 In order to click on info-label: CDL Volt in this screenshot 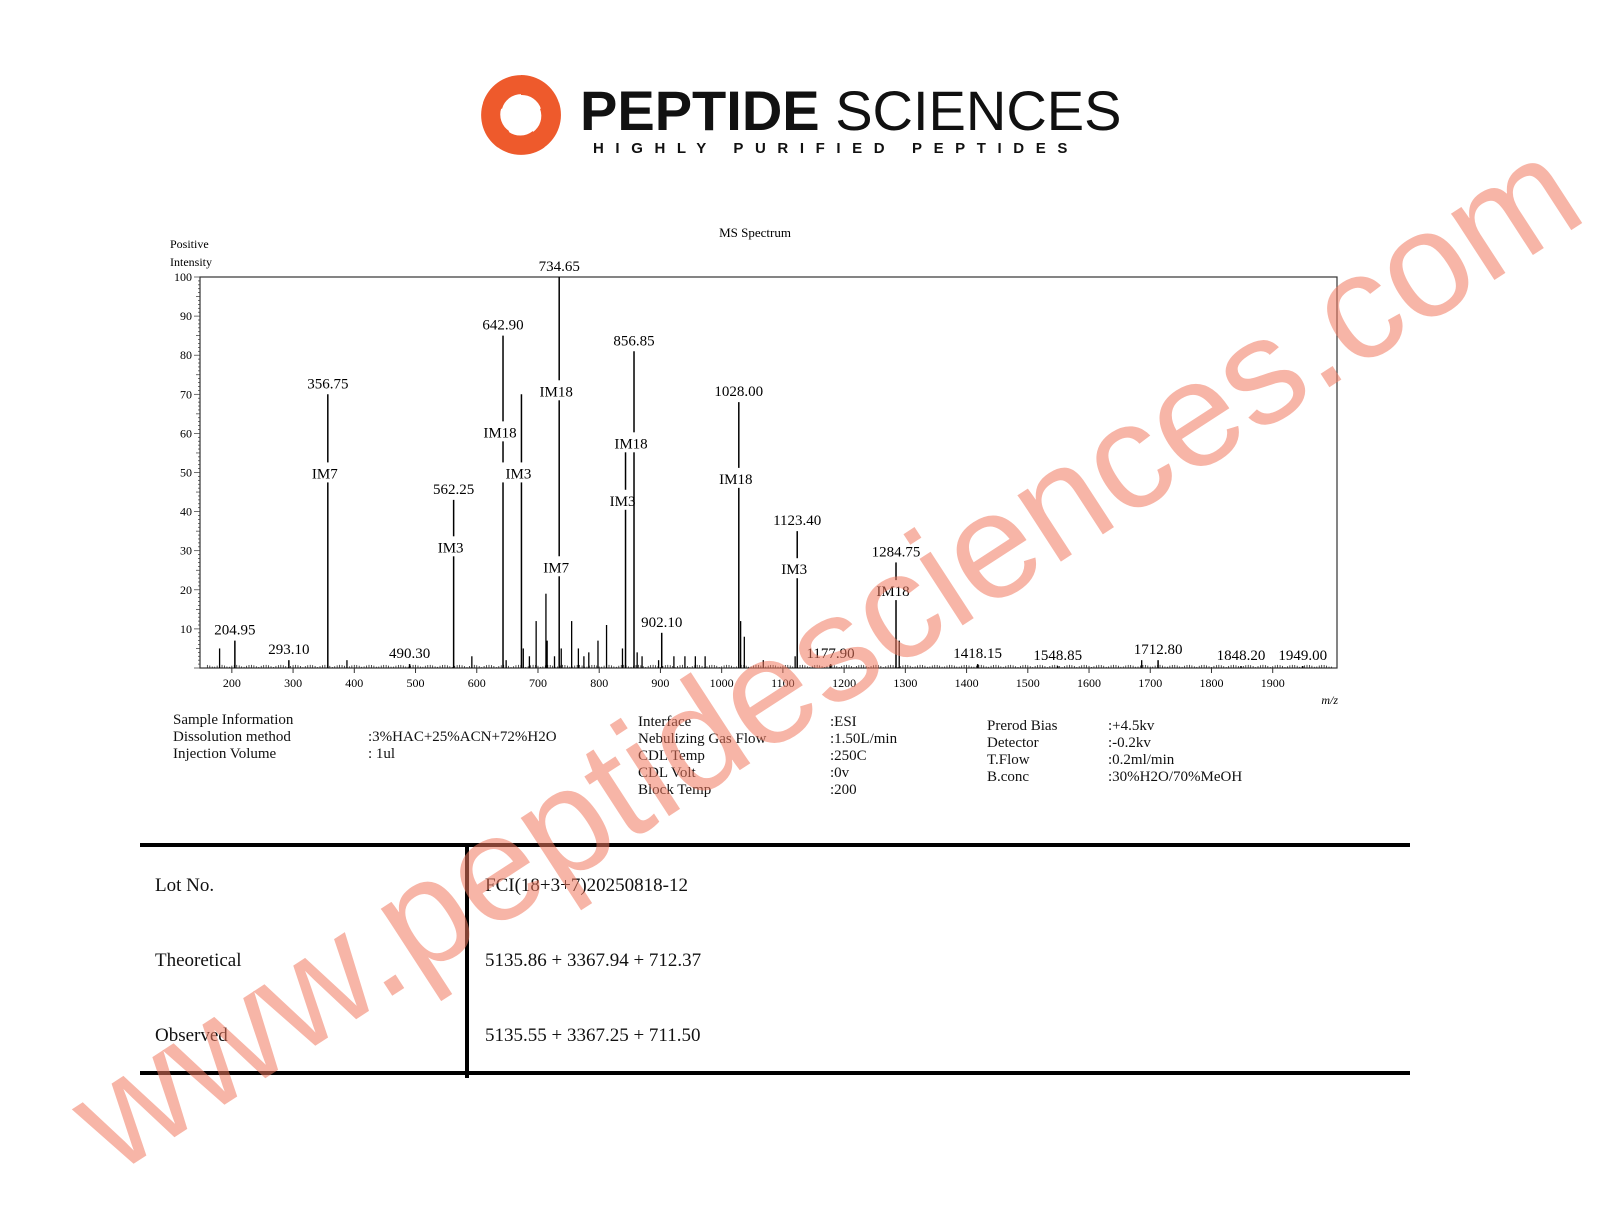, I will do `click(667, 773)`.